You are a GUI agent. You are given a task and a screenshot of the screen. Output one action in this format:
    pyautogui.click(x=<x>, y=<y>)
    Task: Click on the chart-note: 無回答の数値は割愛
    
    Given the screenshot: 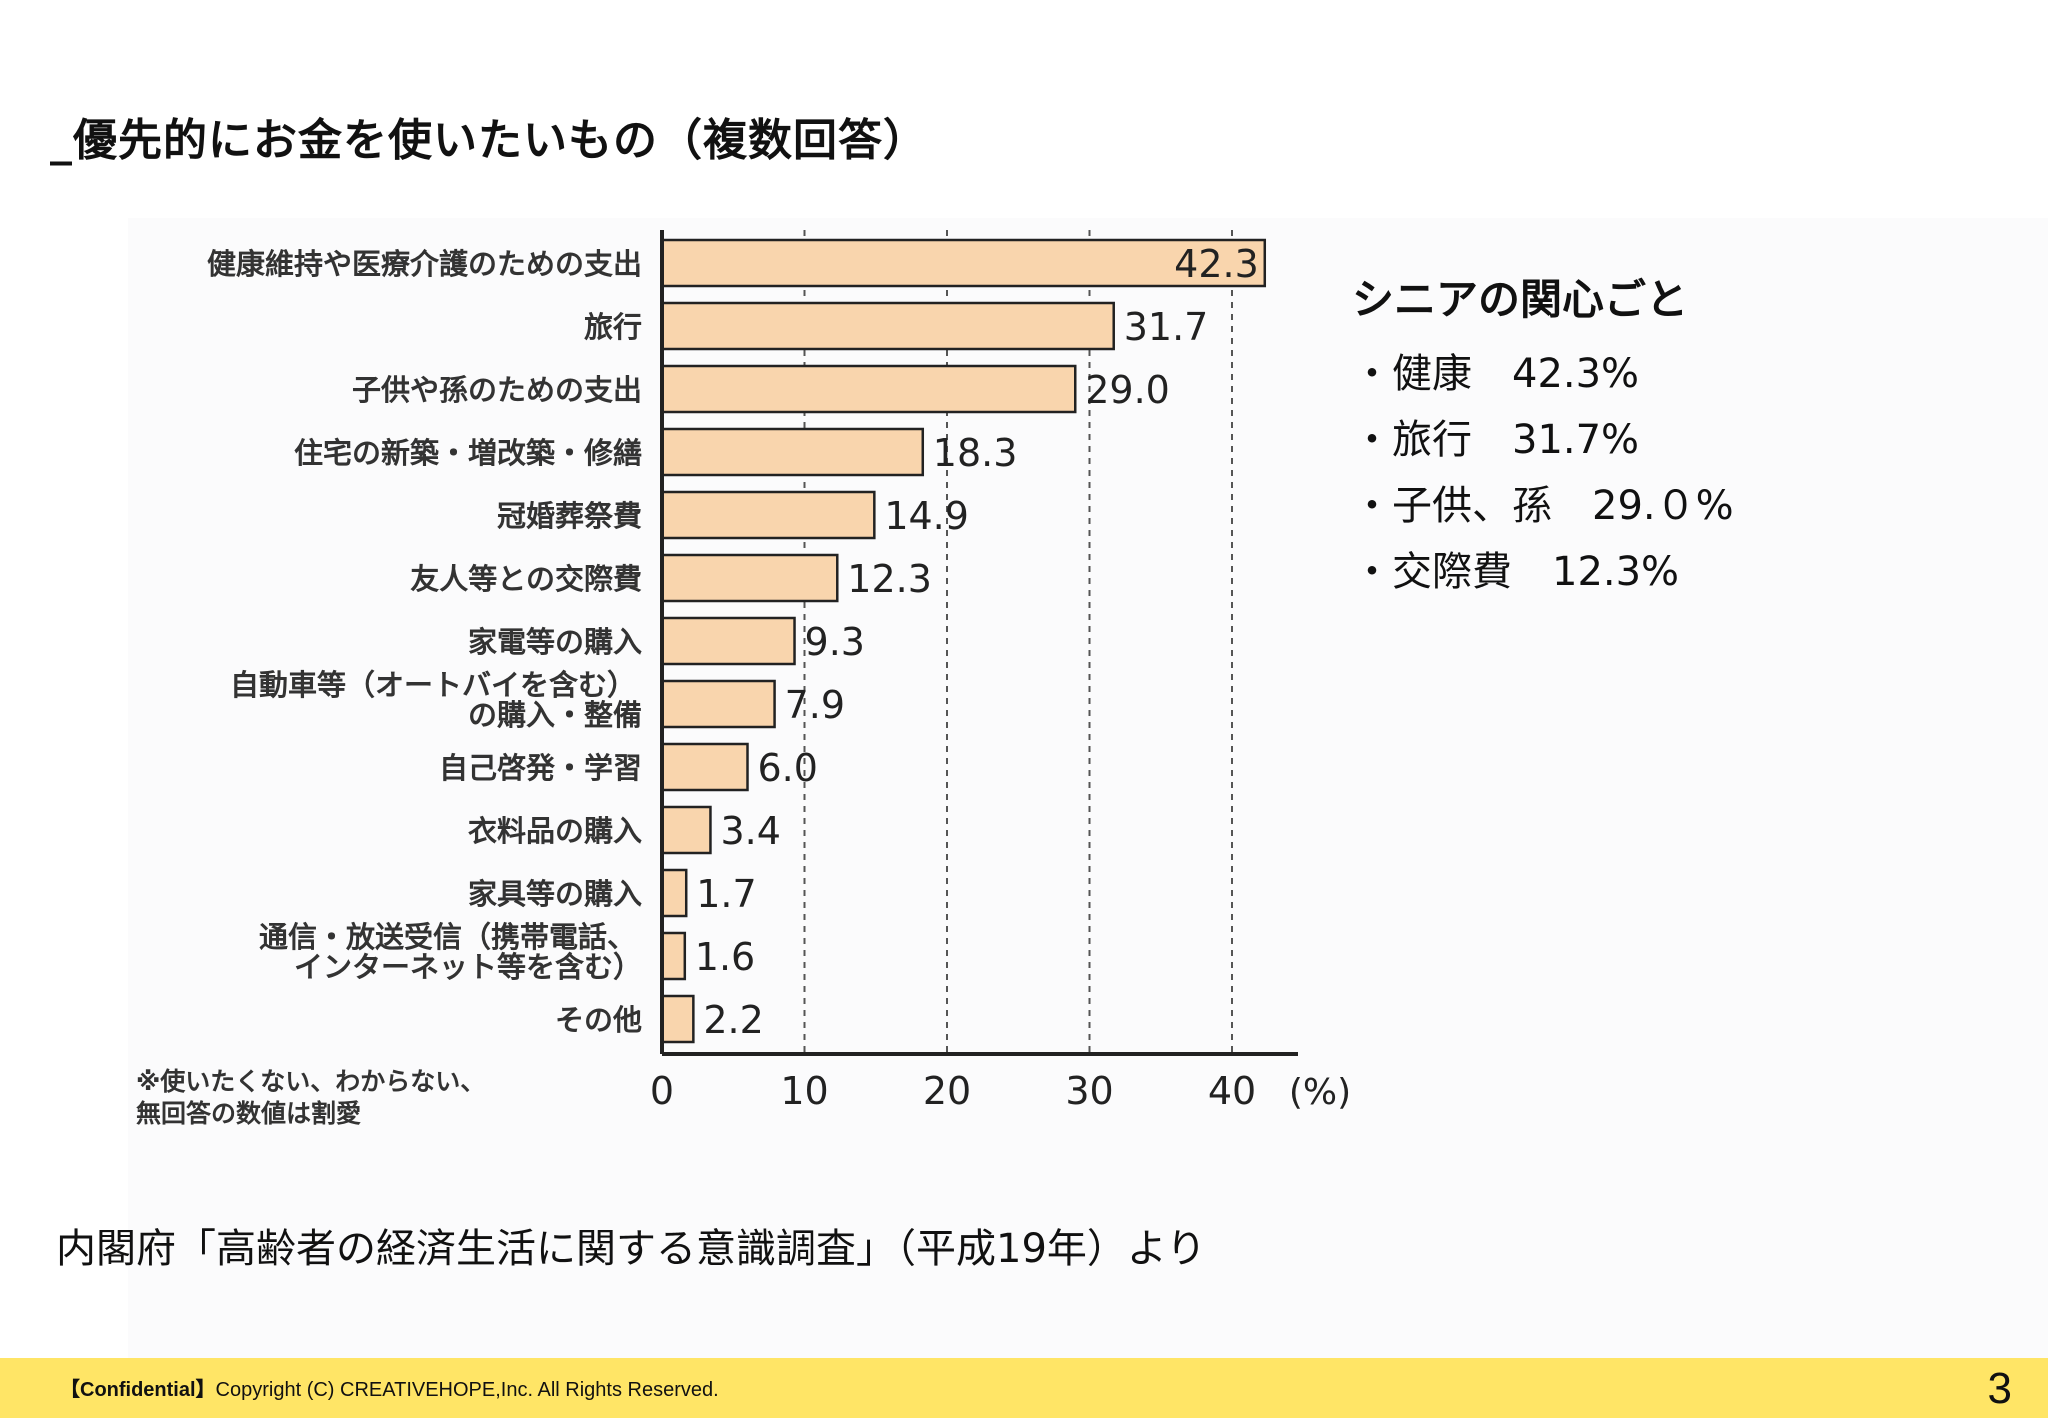 What is the action you would take?
    pyautogui.click(x=248, y=1113)
    